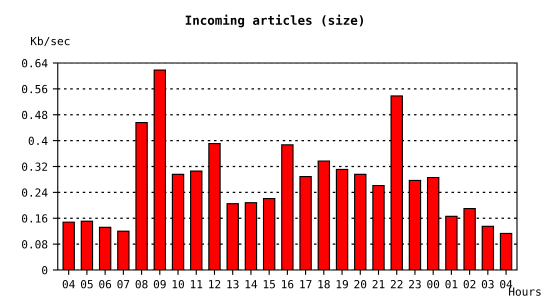 This screenshot has height=300, width=550. What do you see at coordinates (360, 284) in the screenshot?
I see `x-tick-label: 20` at bounding box center [360, 284].